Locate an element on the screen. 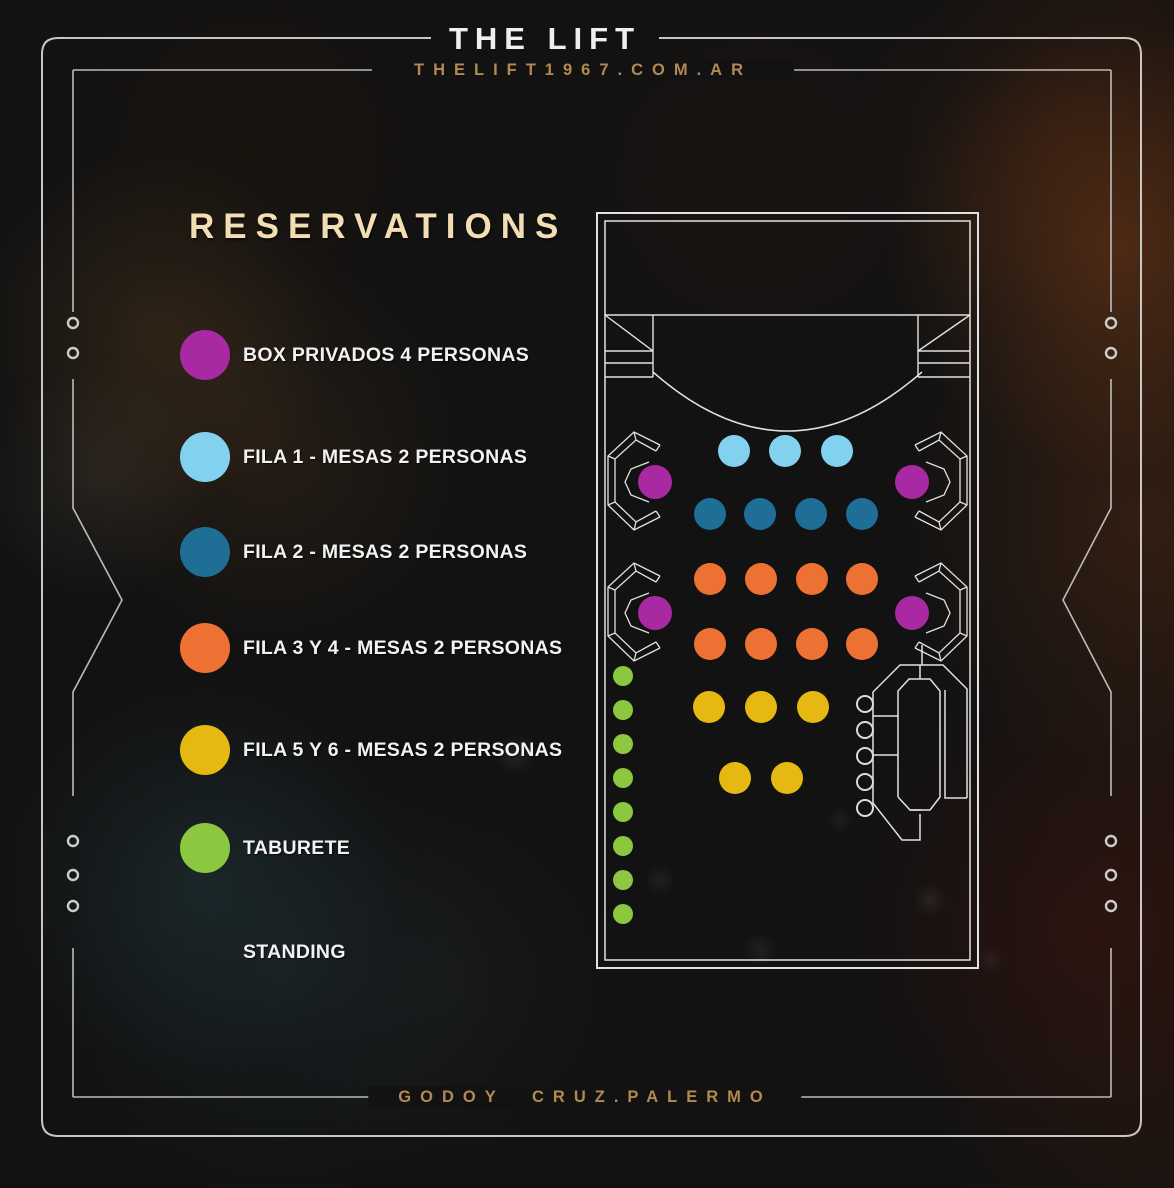 This screenshot has width=1174, height=1188. reservations-heading: RESERVATIONS is located at coordinates (378, 226).